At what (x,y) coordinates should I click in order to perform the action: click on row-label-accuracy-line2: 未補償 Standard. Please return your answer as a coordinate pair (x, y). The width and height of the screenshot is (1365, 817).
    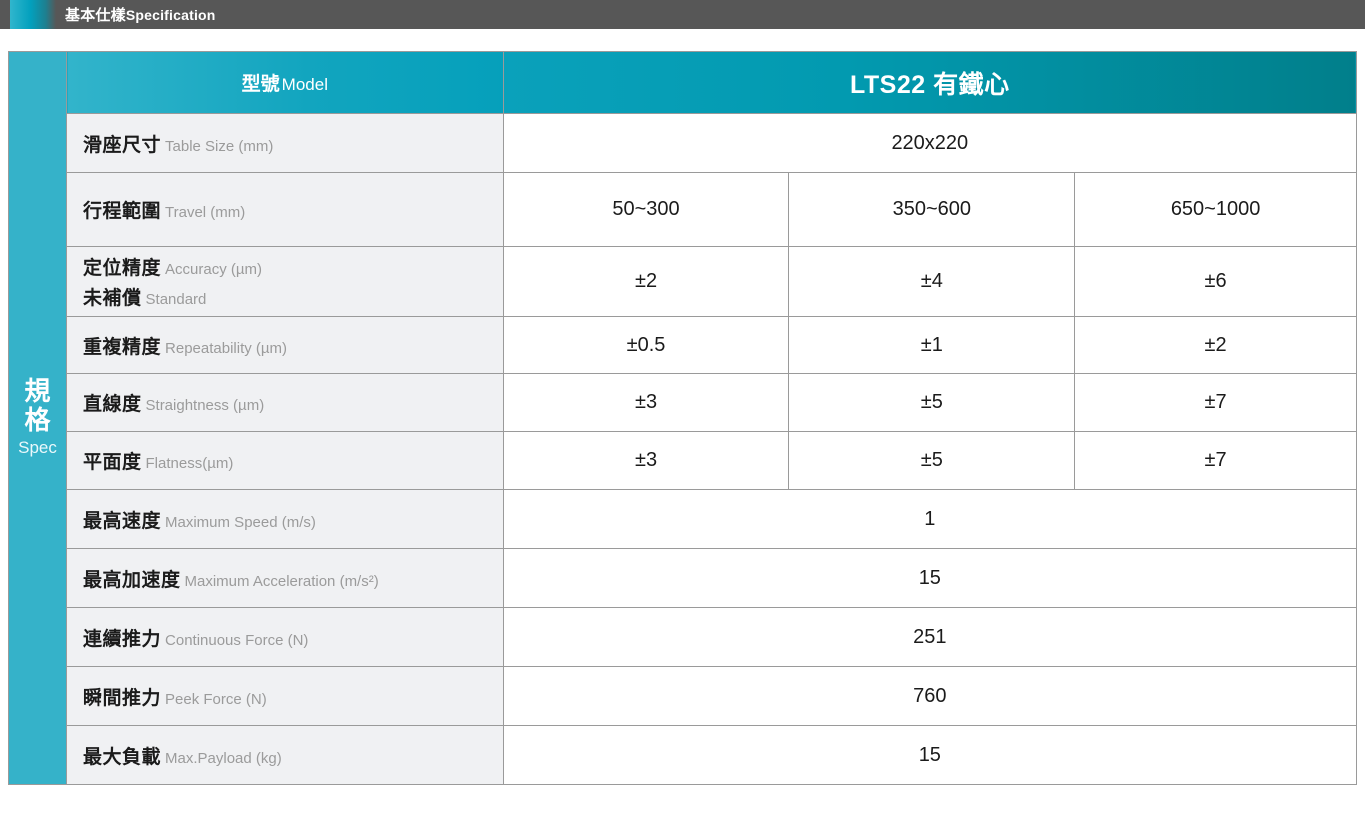
    Looking at the image, I should click on (293, 296).